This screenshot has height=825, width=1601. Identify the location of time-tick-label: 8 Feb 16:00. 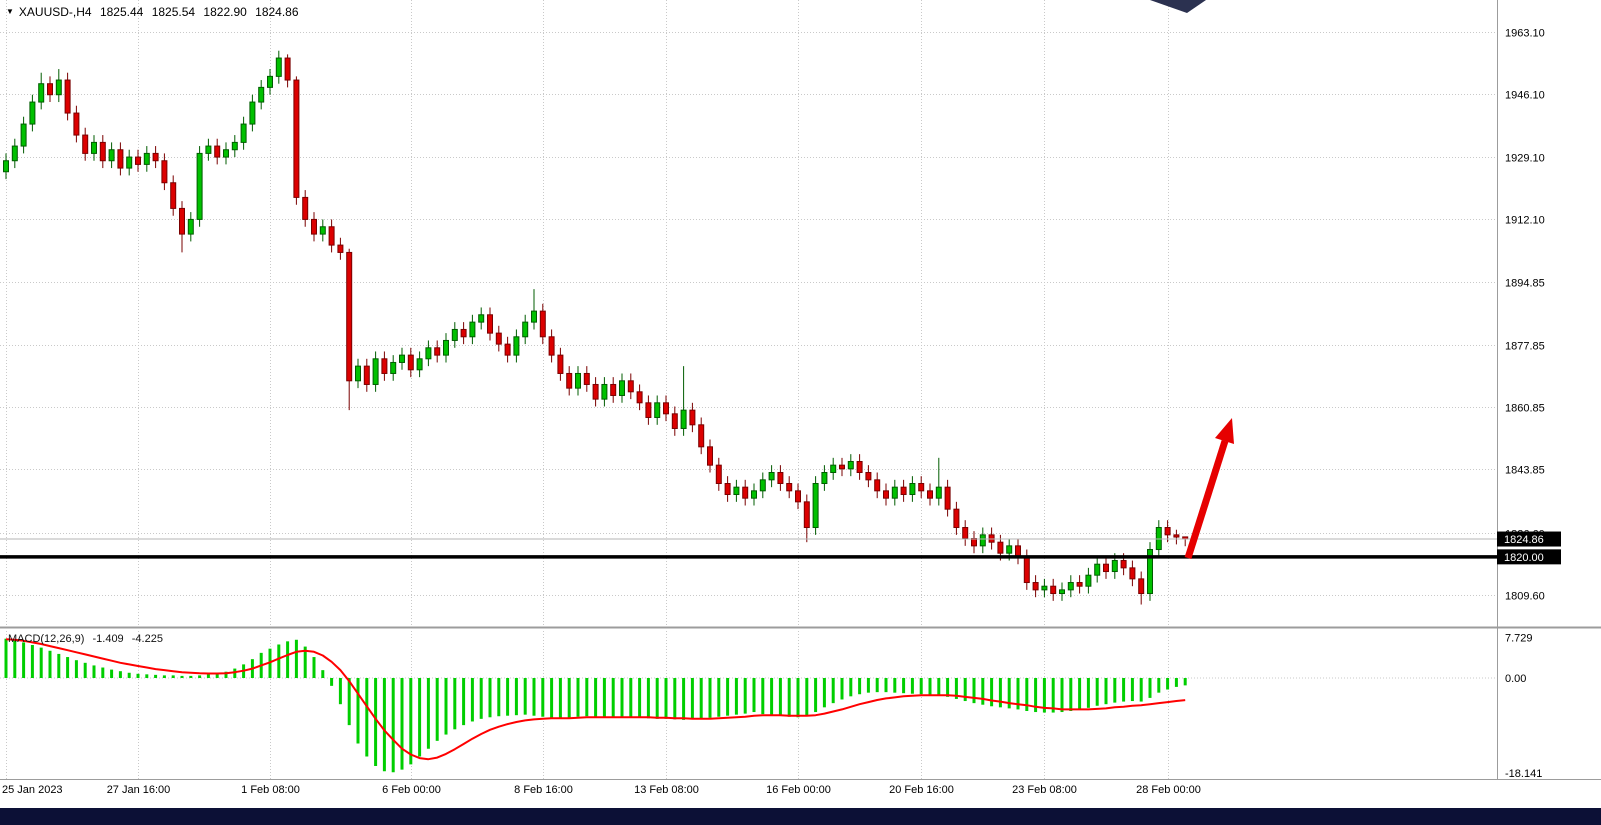
(543, 790).